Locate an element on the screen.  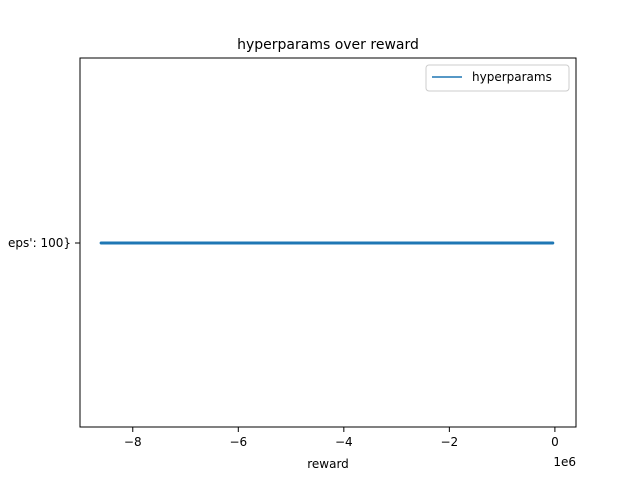
x-axis-label: reward is located at coordinates (328, 464).